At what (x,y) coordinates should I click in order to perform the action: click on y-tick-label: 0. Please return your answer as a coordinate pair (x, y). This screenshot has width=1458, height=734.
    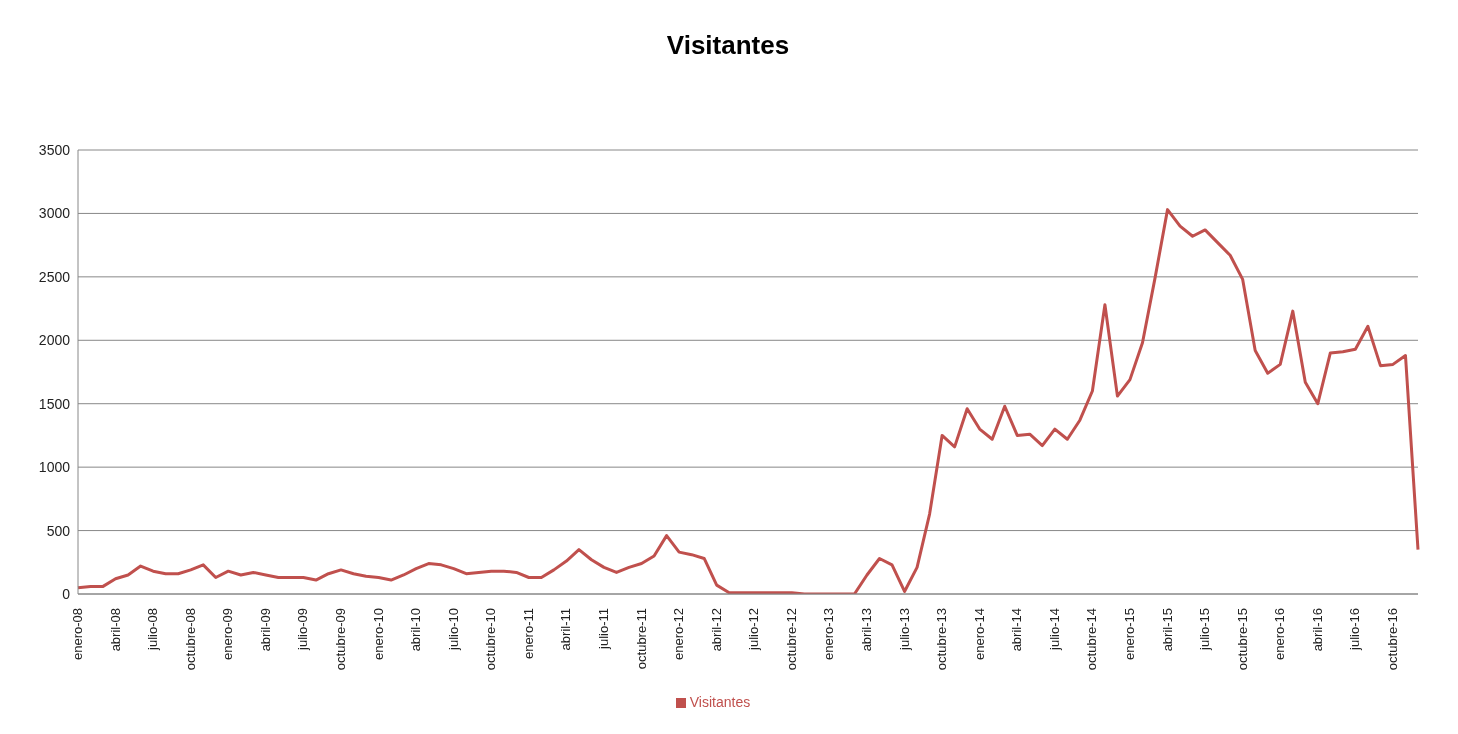
    Looking at the image, I should click on (66, 593).